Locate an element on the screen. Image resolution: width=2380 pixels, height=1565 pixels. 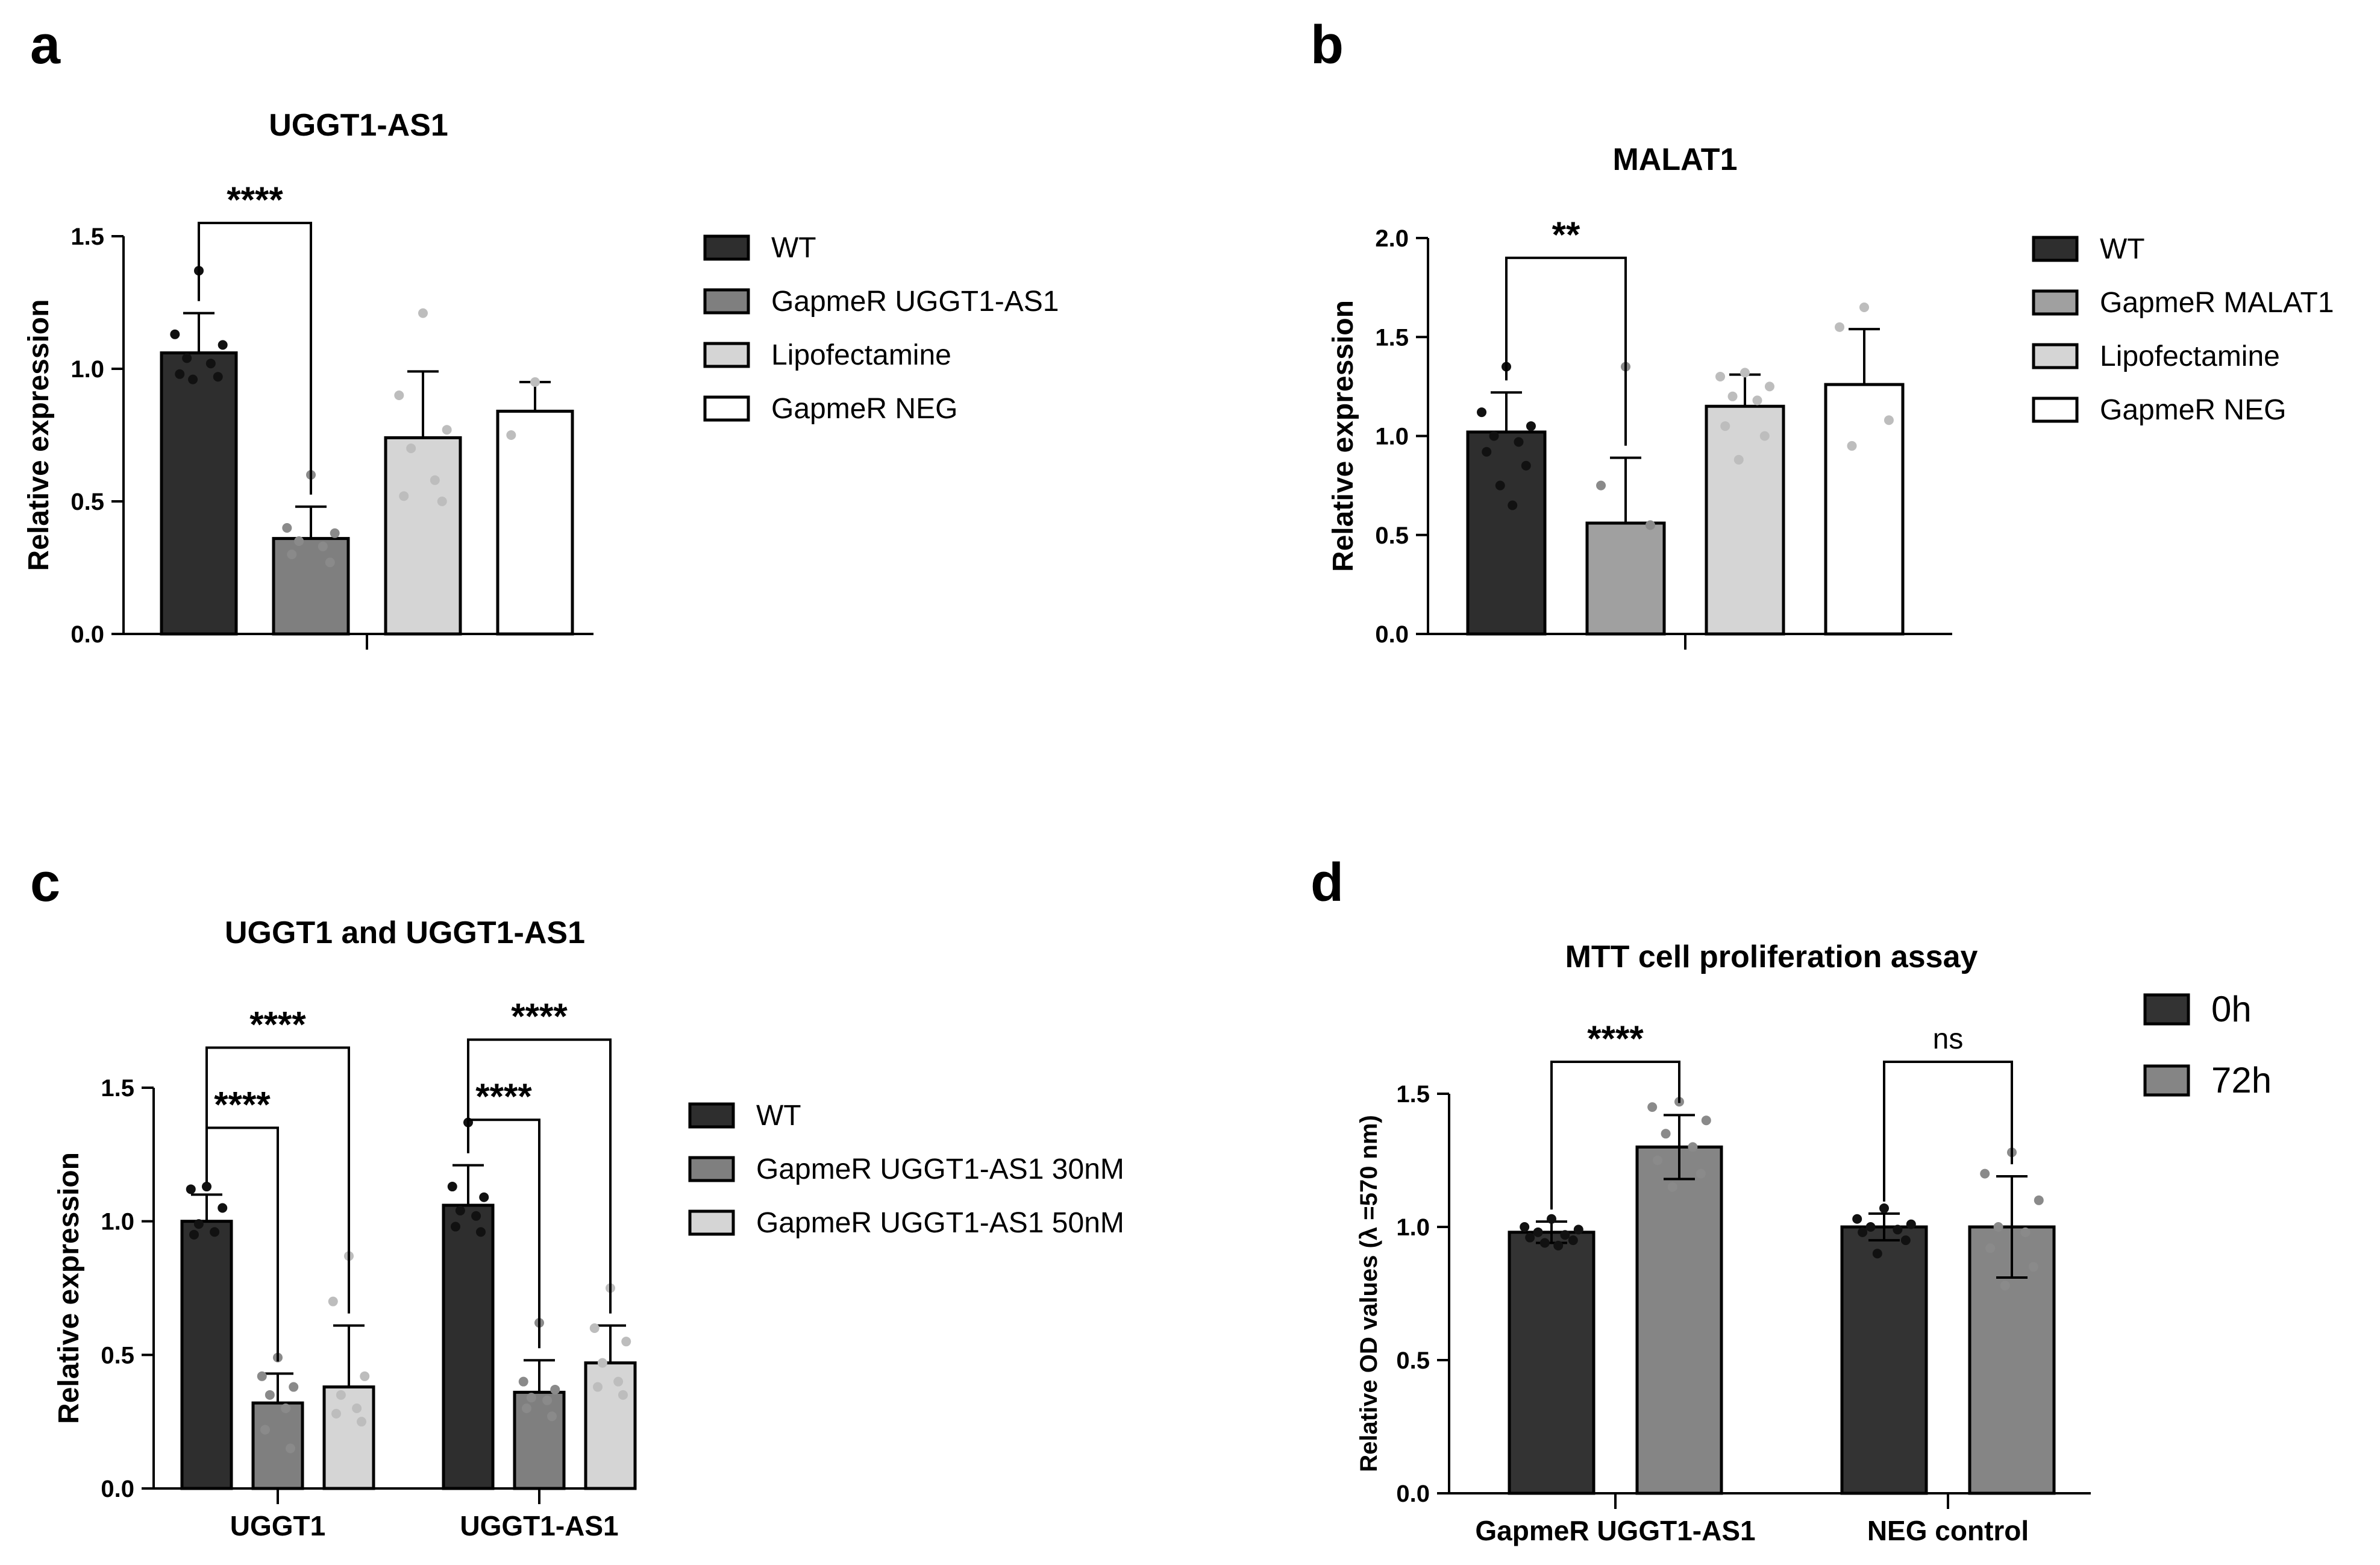
y-tick-label: 0.0 is located at coordinates (87, 634).